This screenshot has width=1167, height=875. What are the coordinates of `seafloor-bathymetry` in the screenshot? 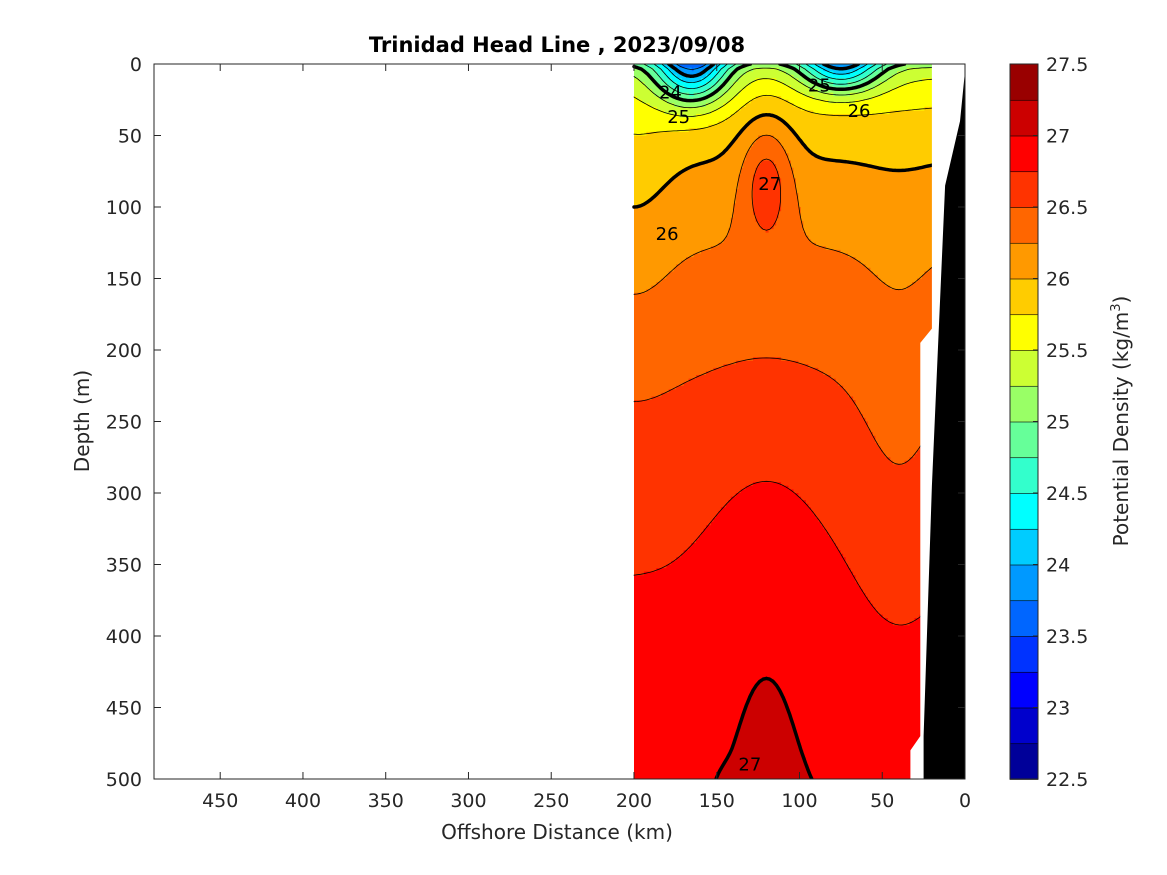 It's located at (937, 421).